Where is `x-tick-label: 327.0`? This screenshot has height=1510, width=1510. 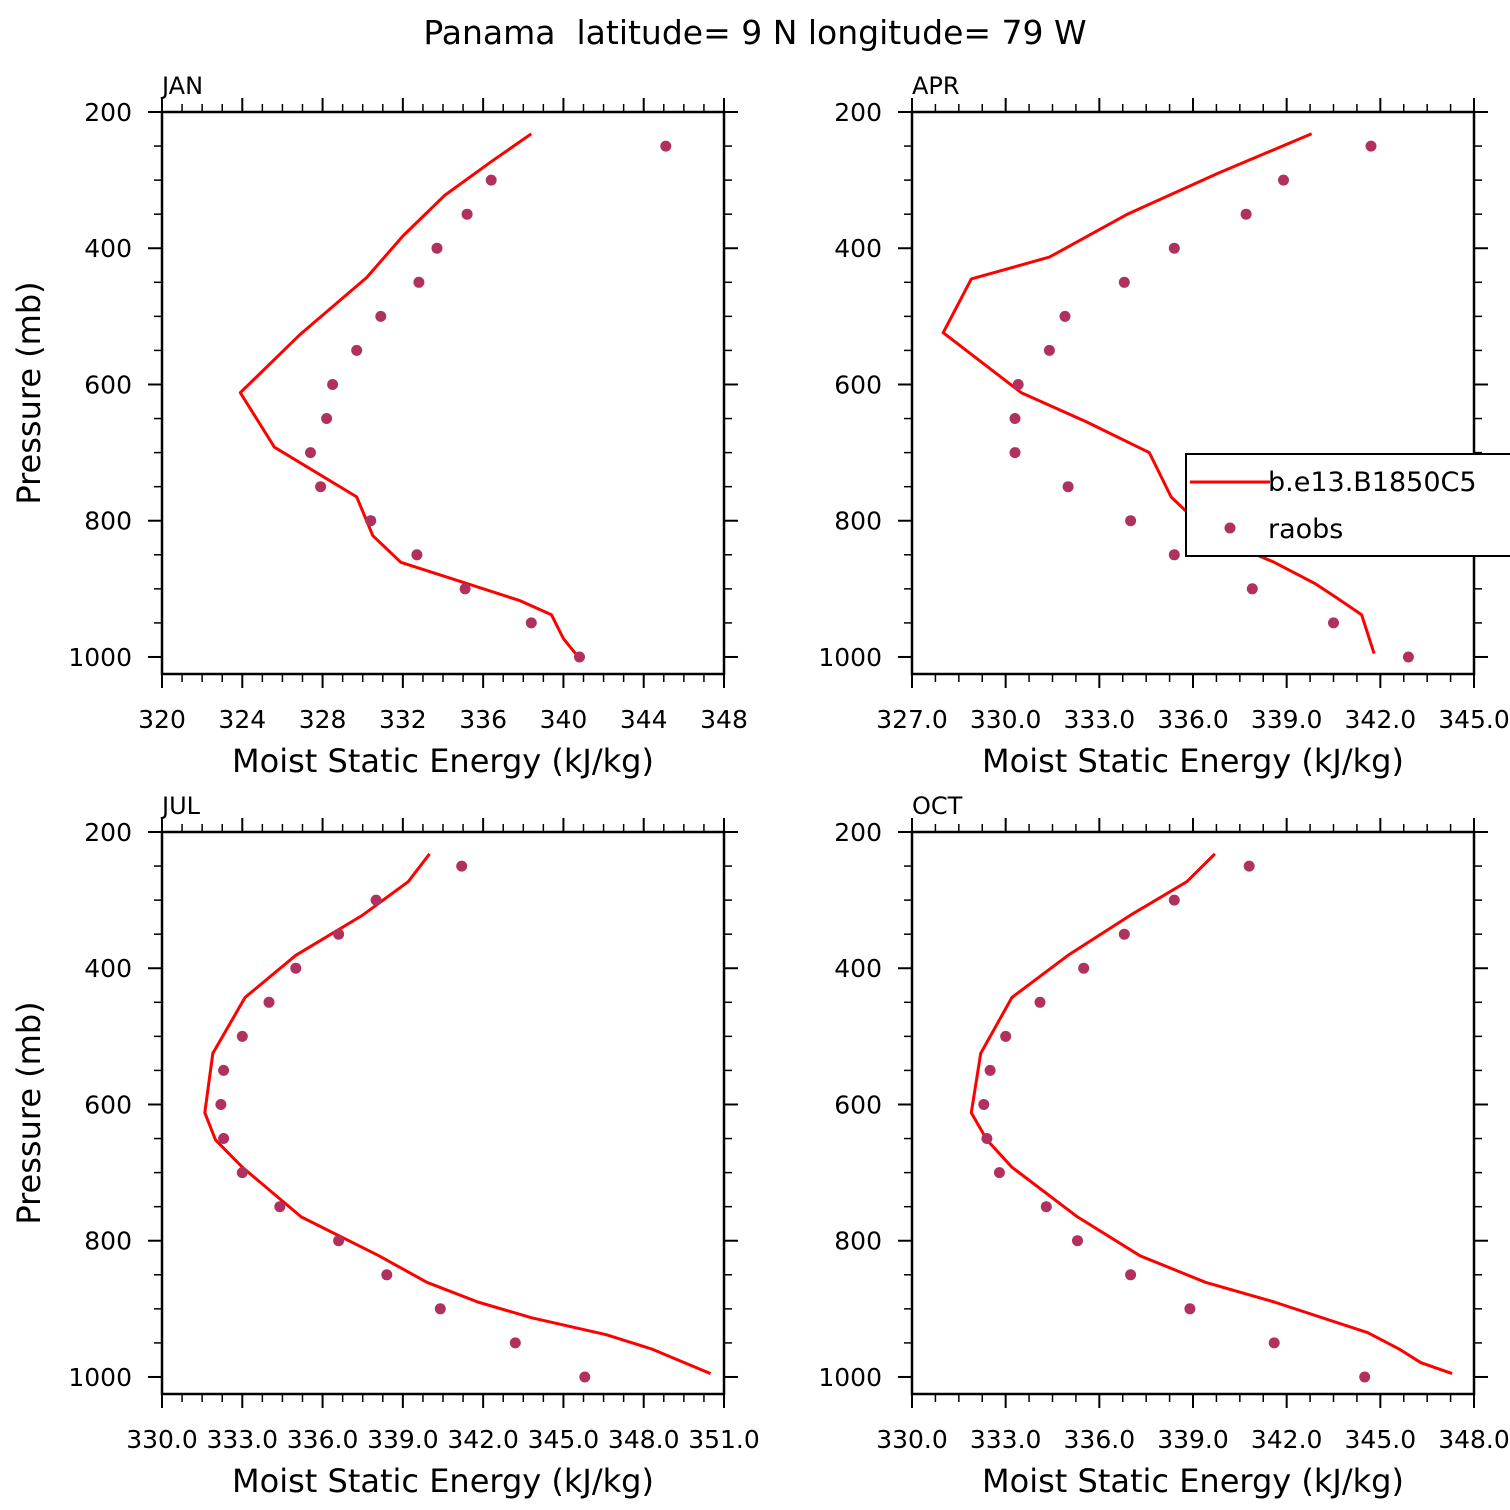 x-tick-label: 327.0 is located at coordinates (912, 719).